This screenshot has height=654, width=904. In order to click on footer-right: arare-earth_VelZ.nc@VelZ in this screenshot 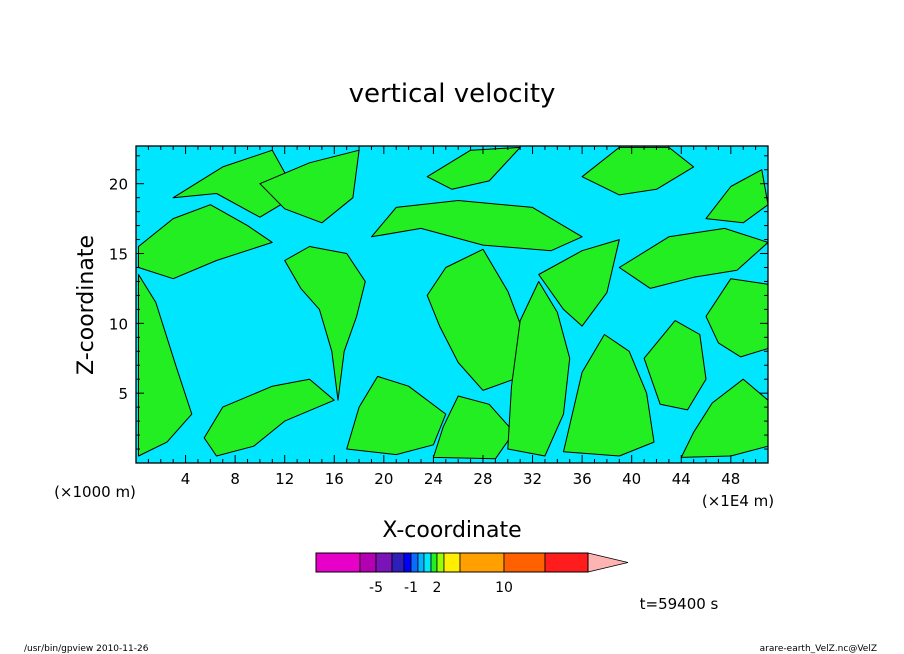, I will do `click(818, 649)`.